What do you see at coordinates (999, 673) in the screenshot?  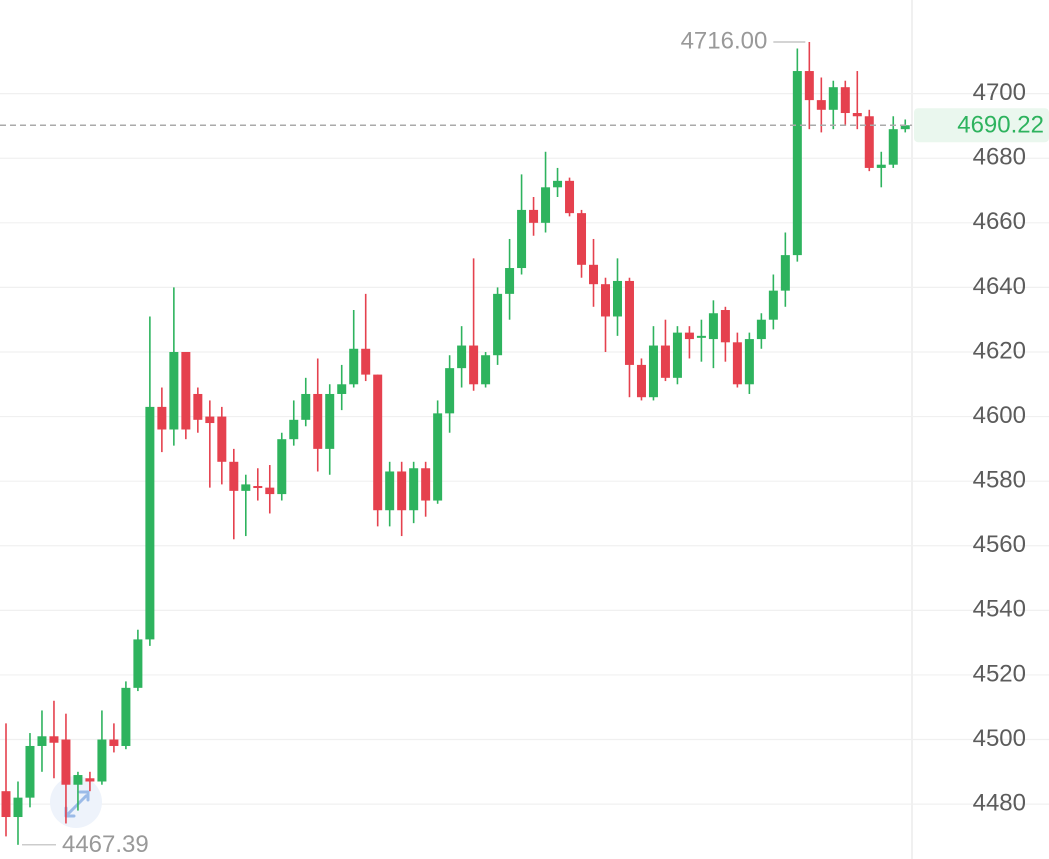 I see `y-tick-label: 4520` at bounding box center [999, 673].